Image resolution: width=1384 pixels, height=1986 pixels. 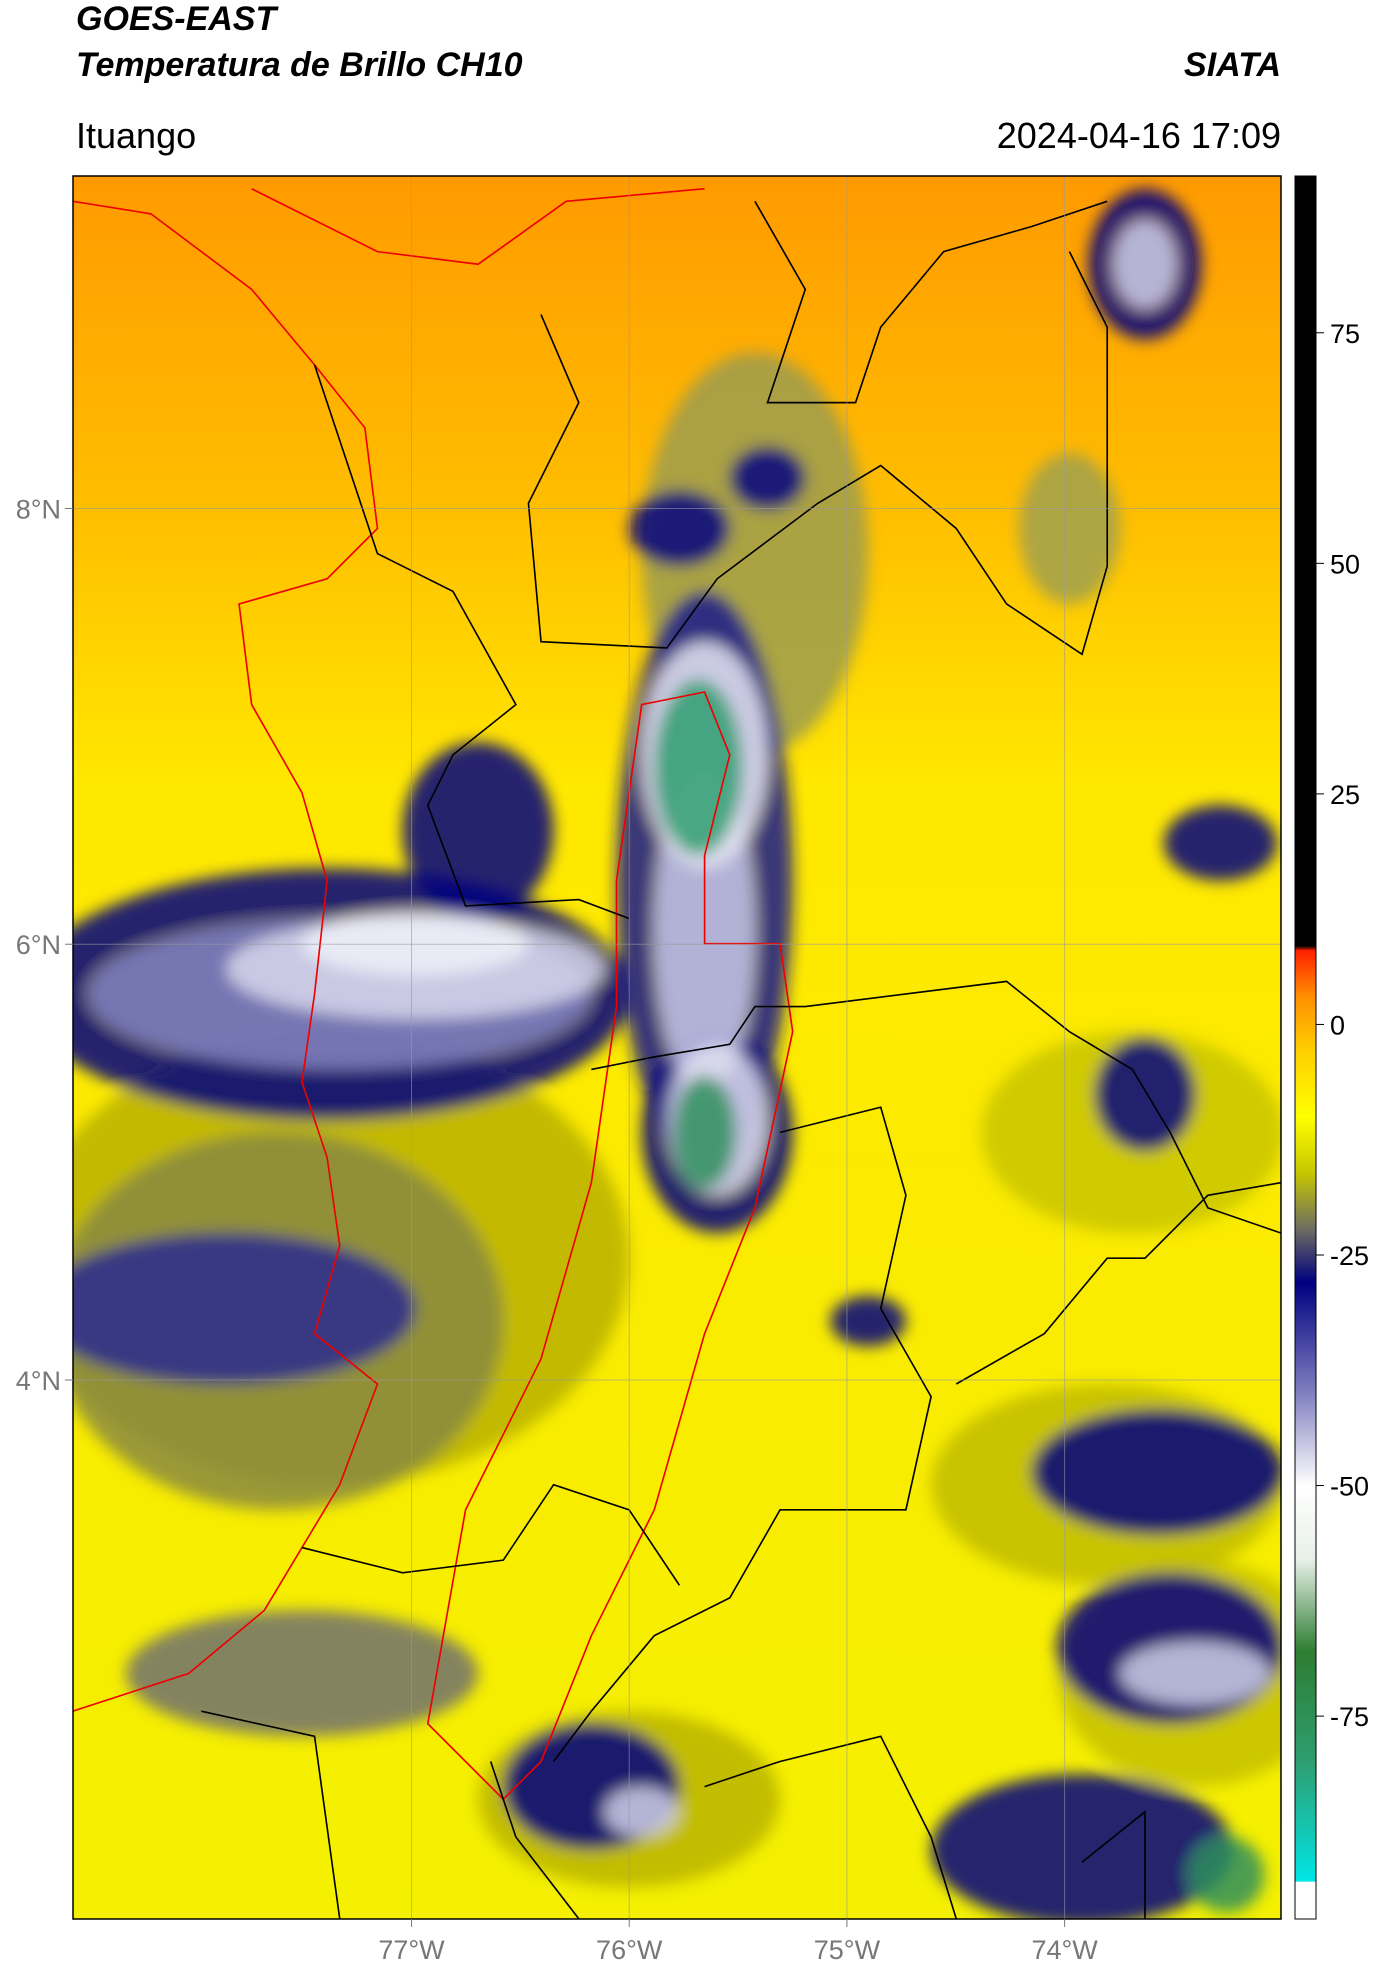 What do you see at coordinates (1232, 65) in the screenshot?
I see `source: SIATA` at bounding box center [1232, 65].